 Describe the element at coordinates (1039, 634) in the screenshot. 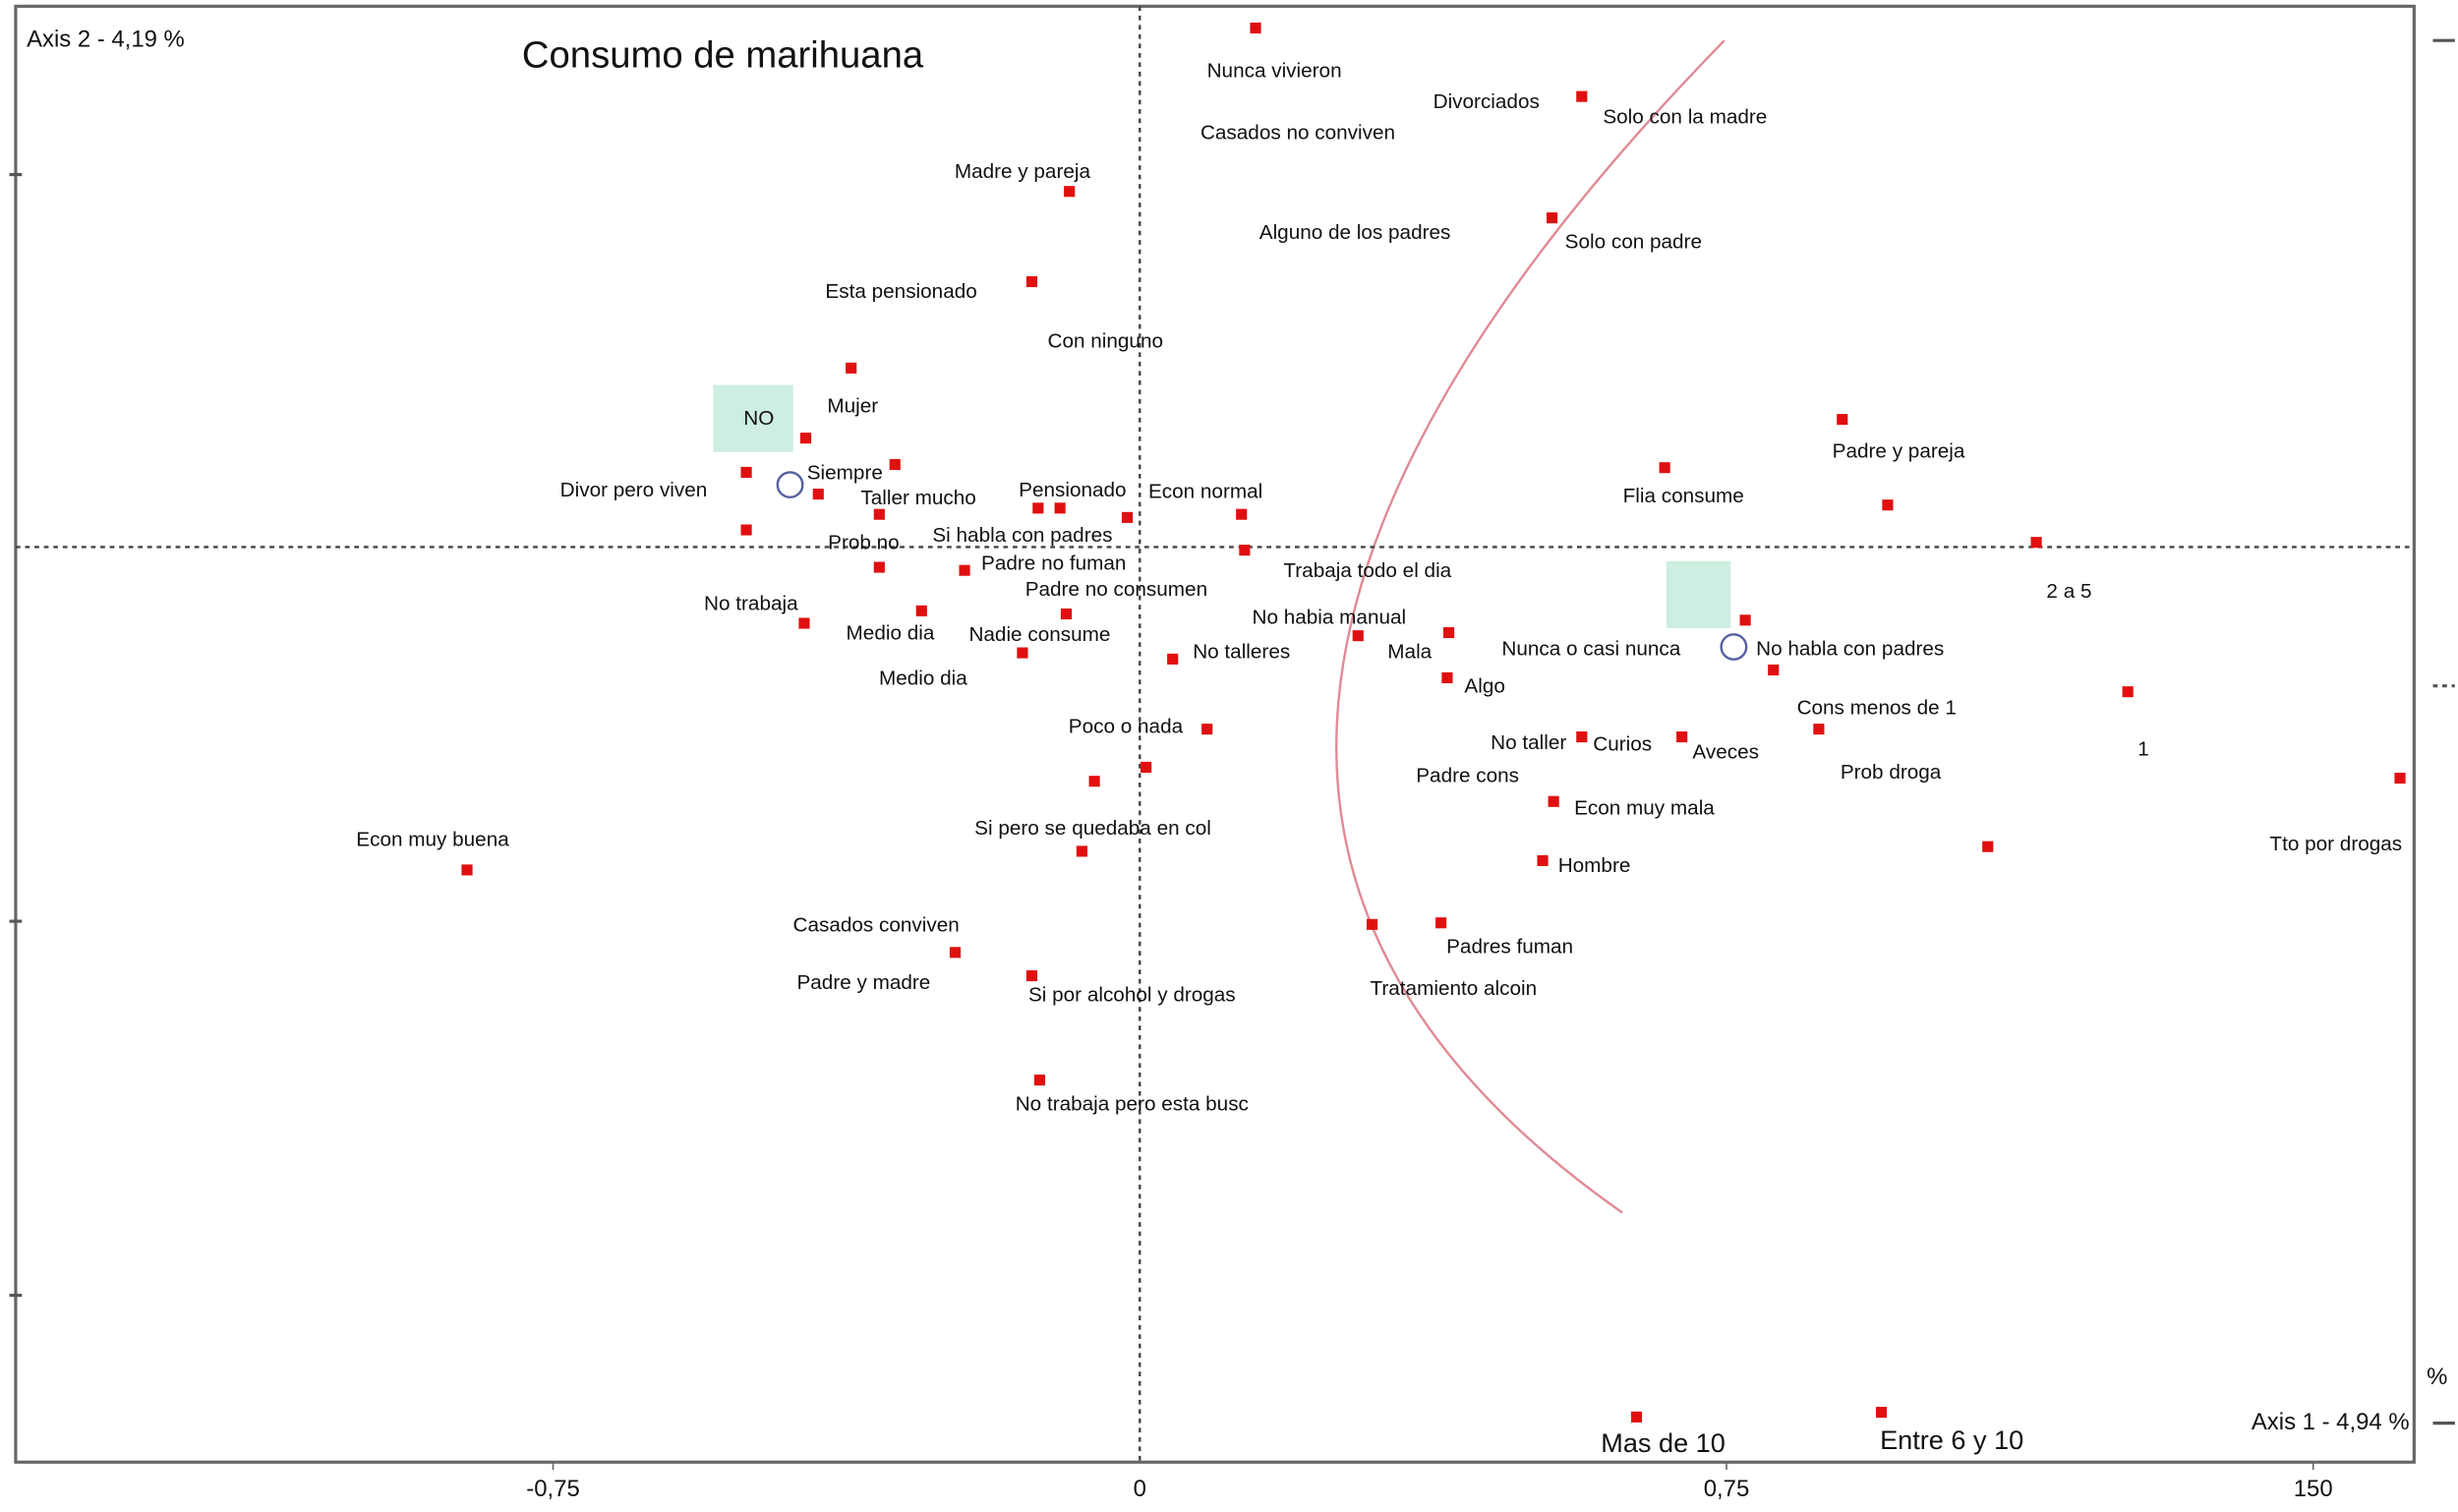

I see `point-label: Nadie consume` at that location.